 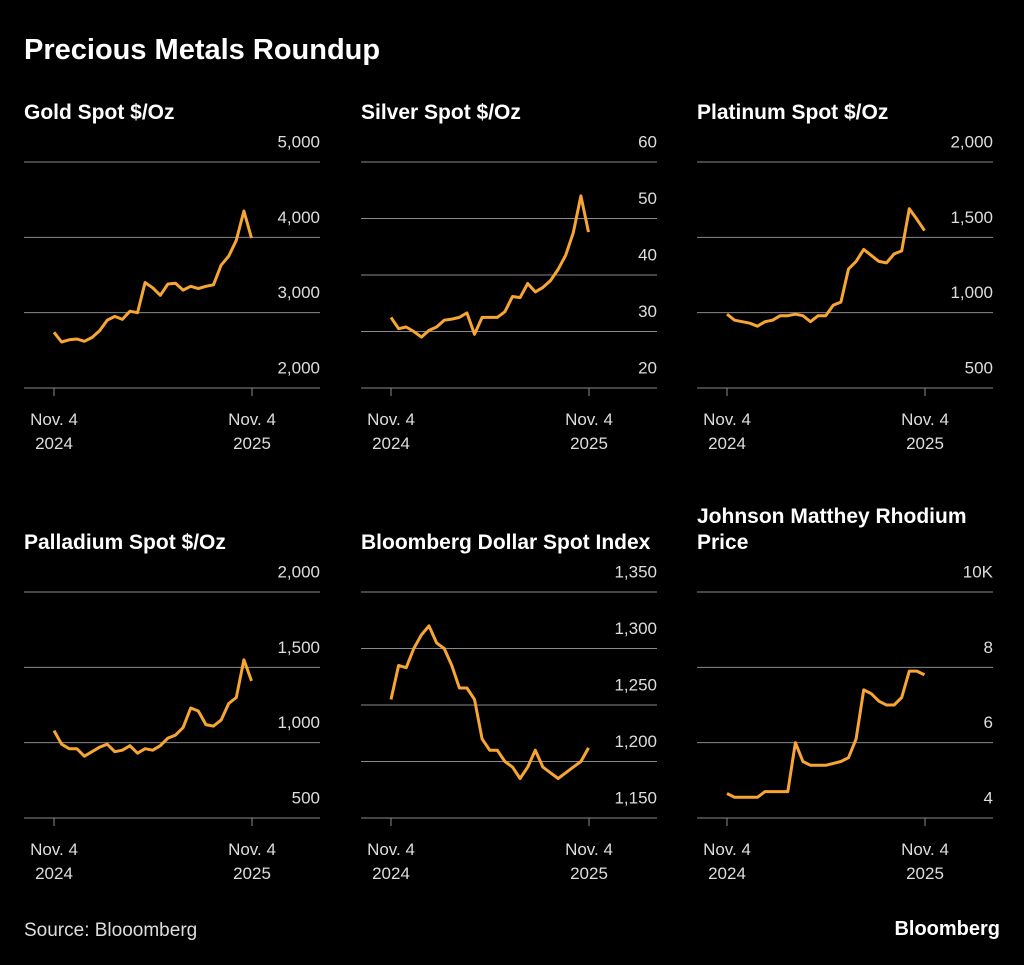 I want to click on y-tick-label: 20, so click(x=647, y=367).